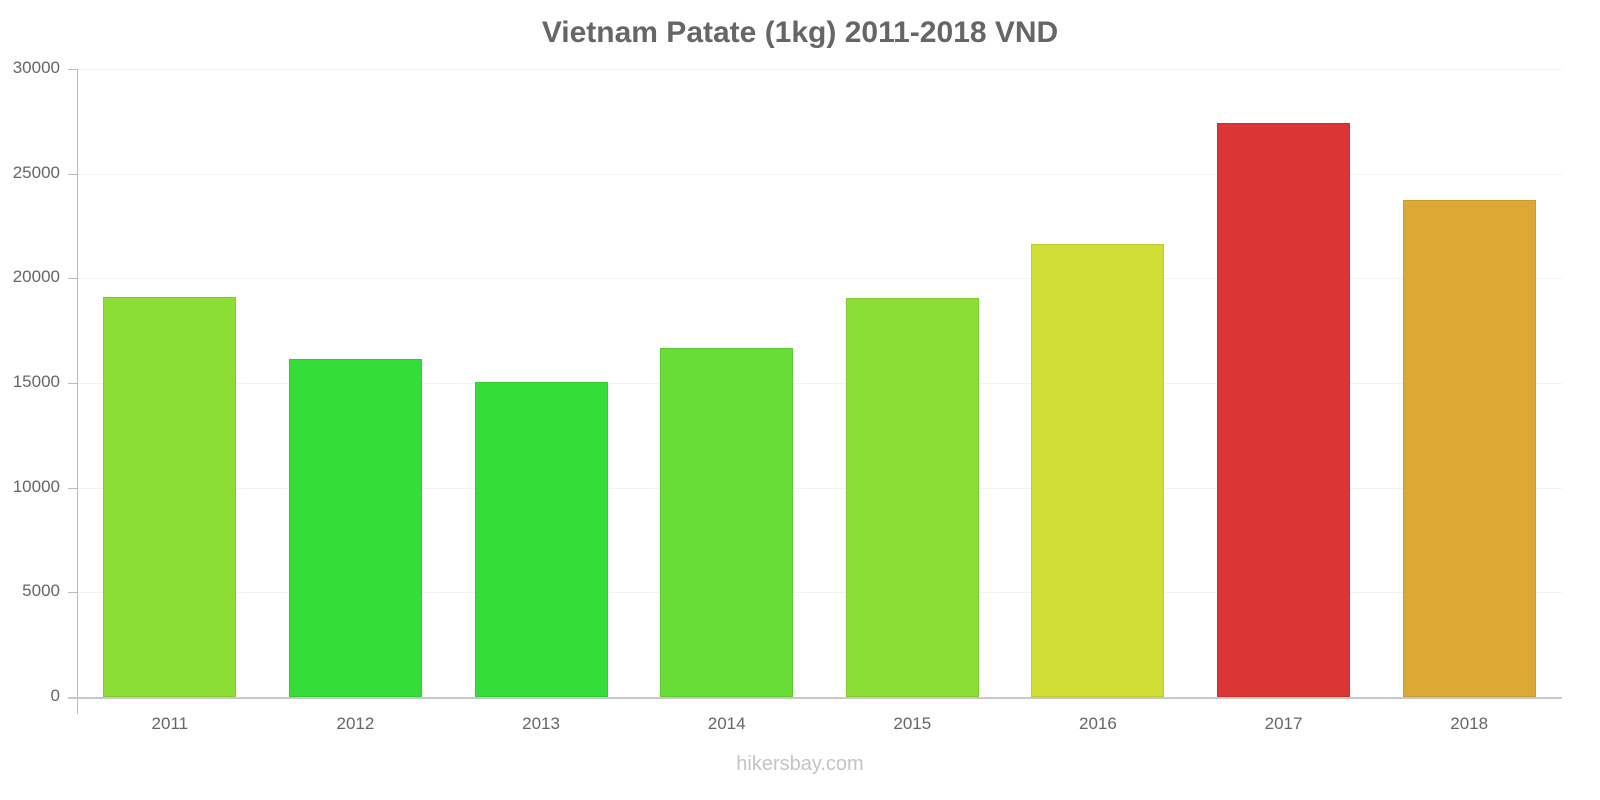 The image size is (1600, 800). Describe the element at coordinates (1284, 410) in the screenshot. I see `bar-2017` at that location.